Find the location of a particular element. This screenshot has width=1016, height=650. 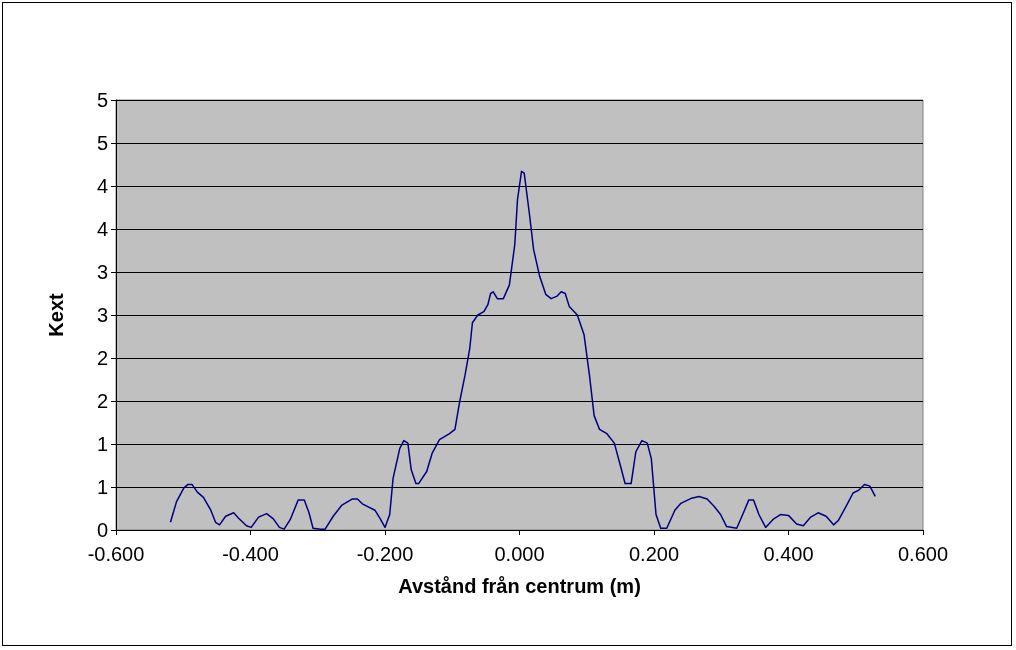

x-tick-label: -0.200 is located at coordinates (385, 554).